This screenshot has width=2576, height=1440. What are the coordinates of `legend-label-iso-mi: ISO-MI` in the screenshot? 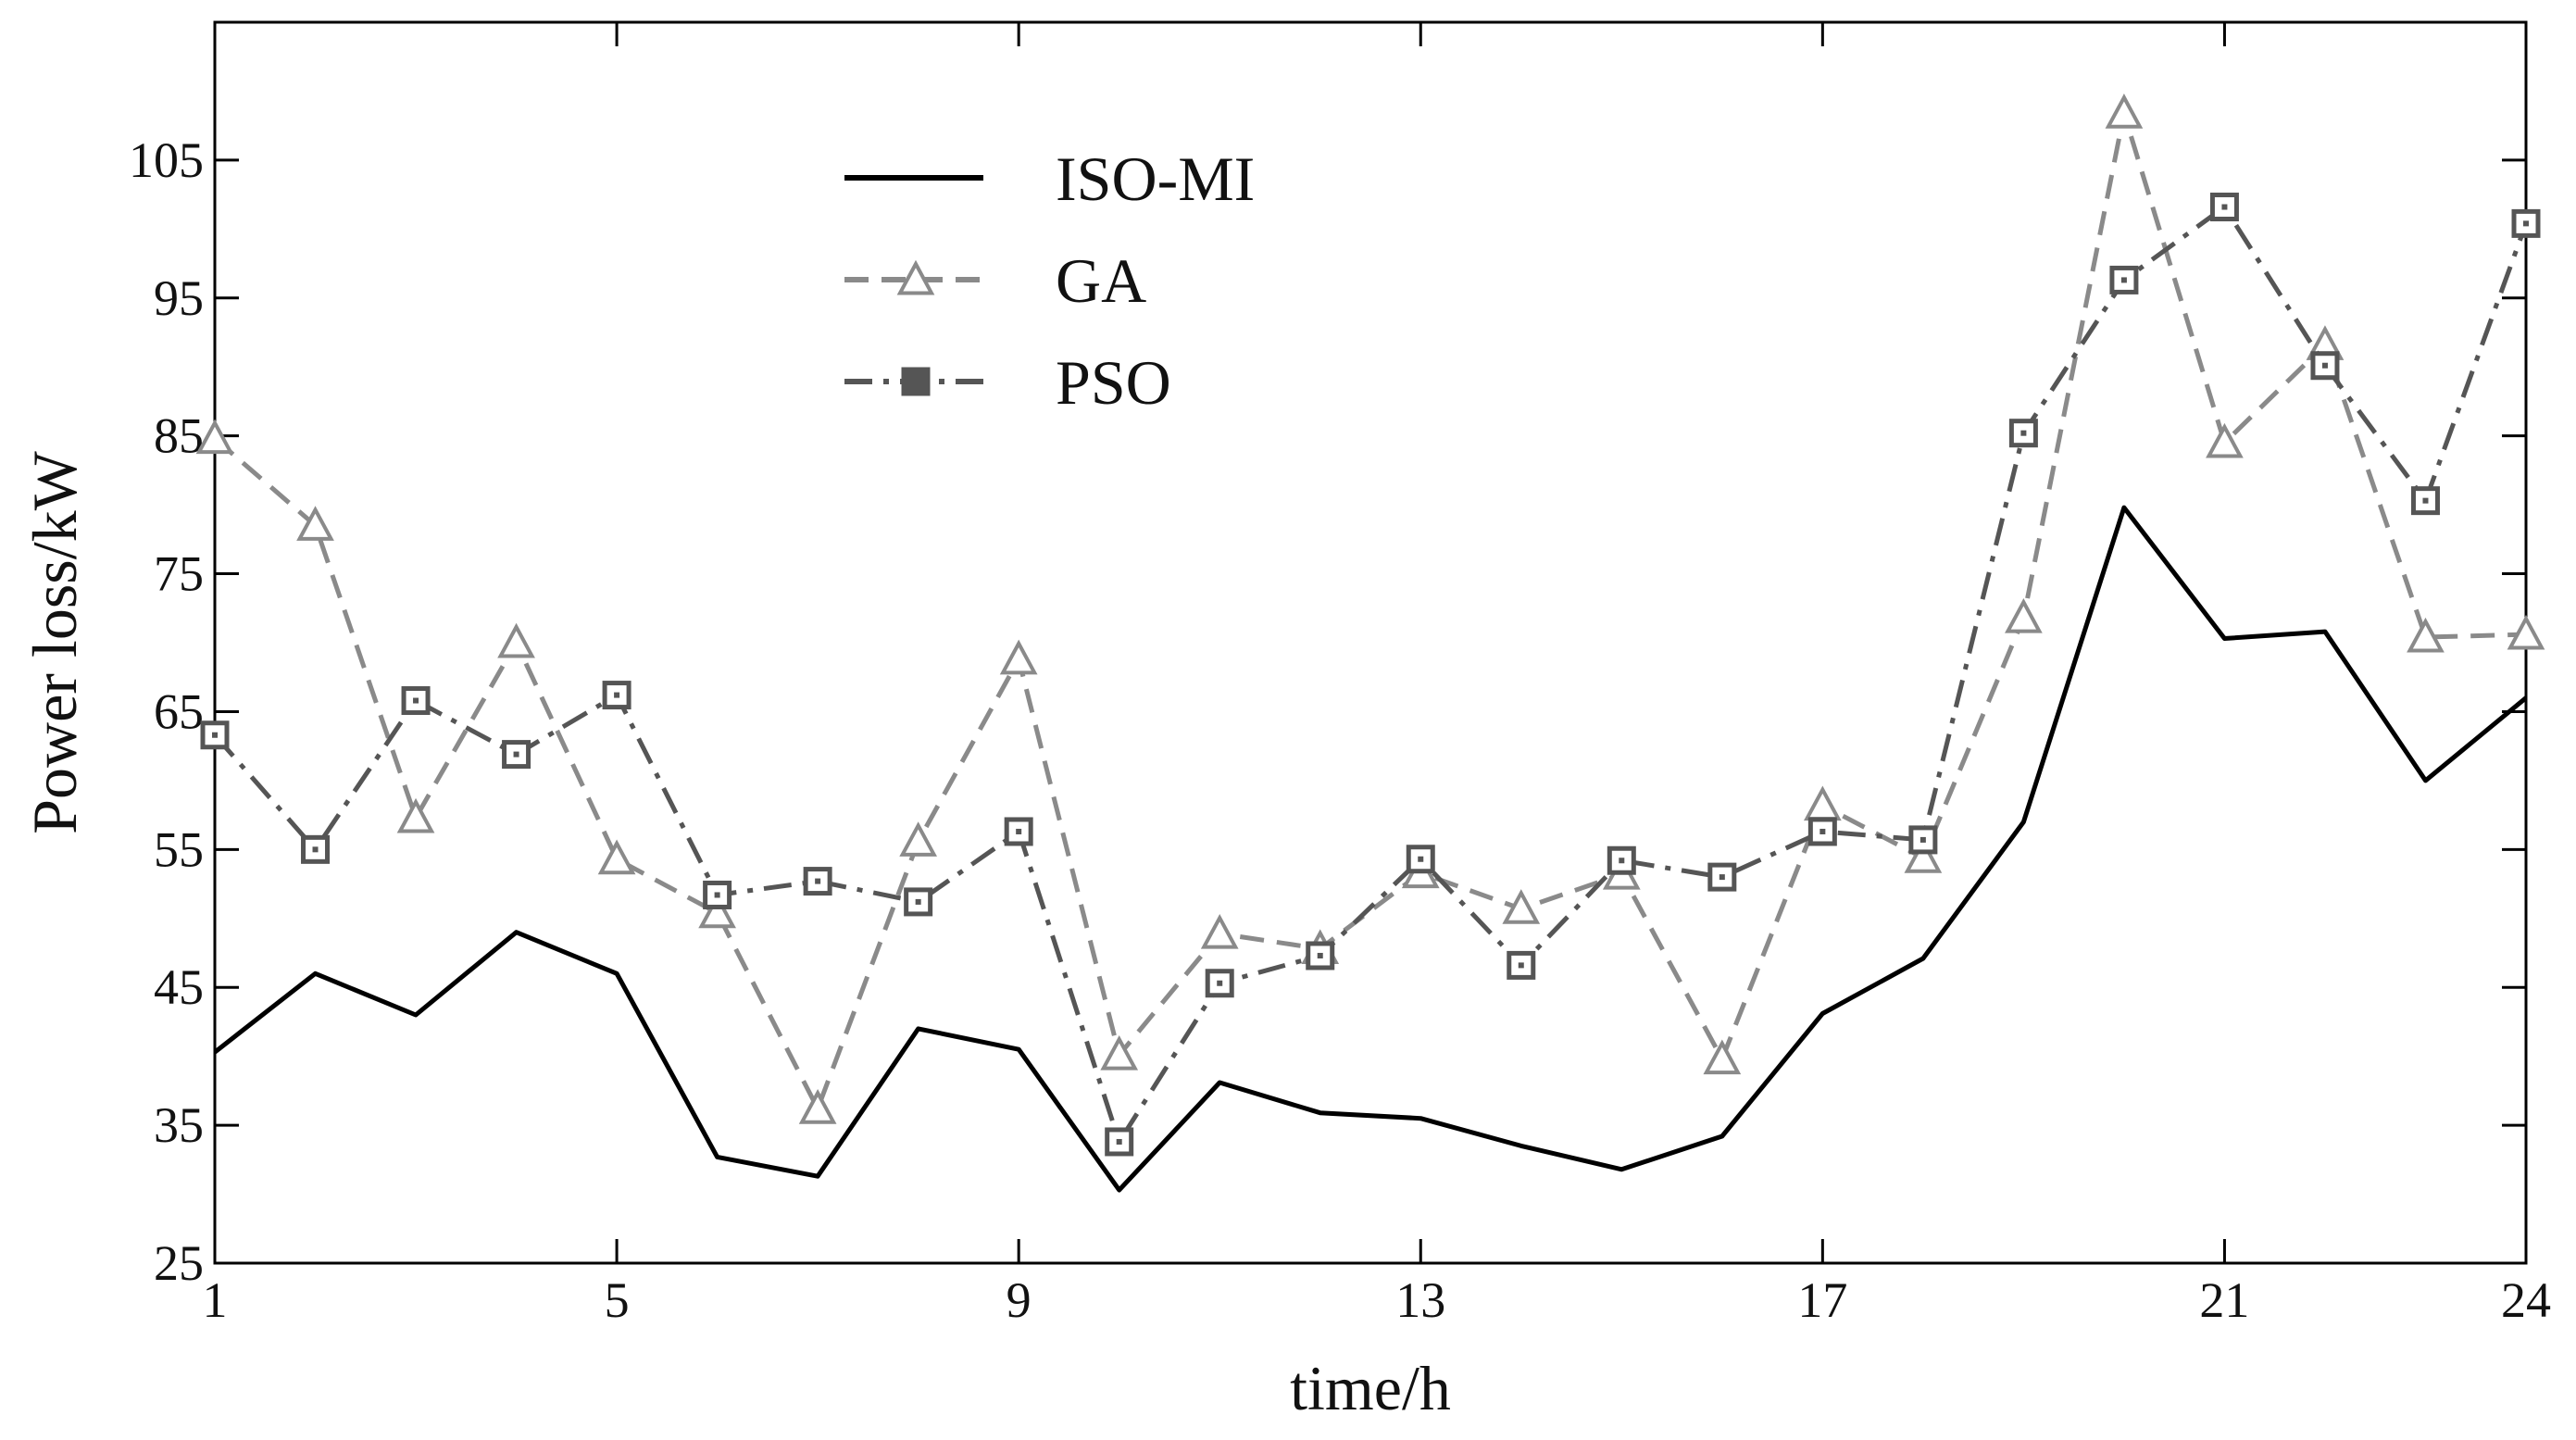 It's located at (1155, 179).